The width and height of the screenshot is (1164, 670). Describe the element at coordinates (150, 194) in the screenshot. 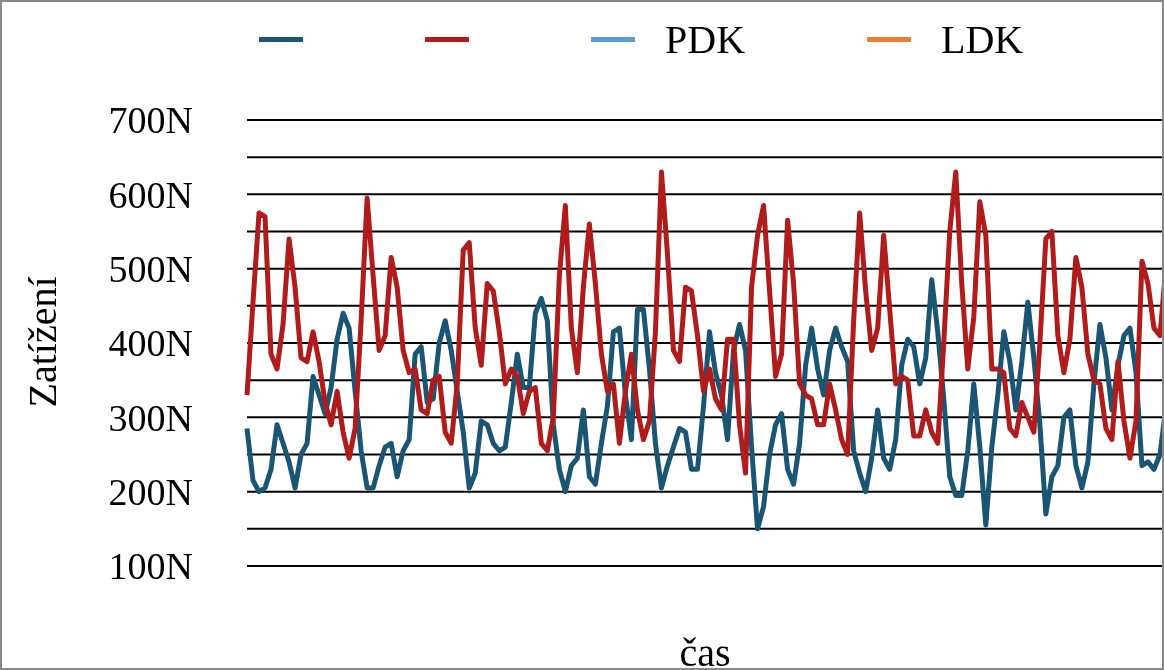

I see `y-tick-label: 600N` at that location.